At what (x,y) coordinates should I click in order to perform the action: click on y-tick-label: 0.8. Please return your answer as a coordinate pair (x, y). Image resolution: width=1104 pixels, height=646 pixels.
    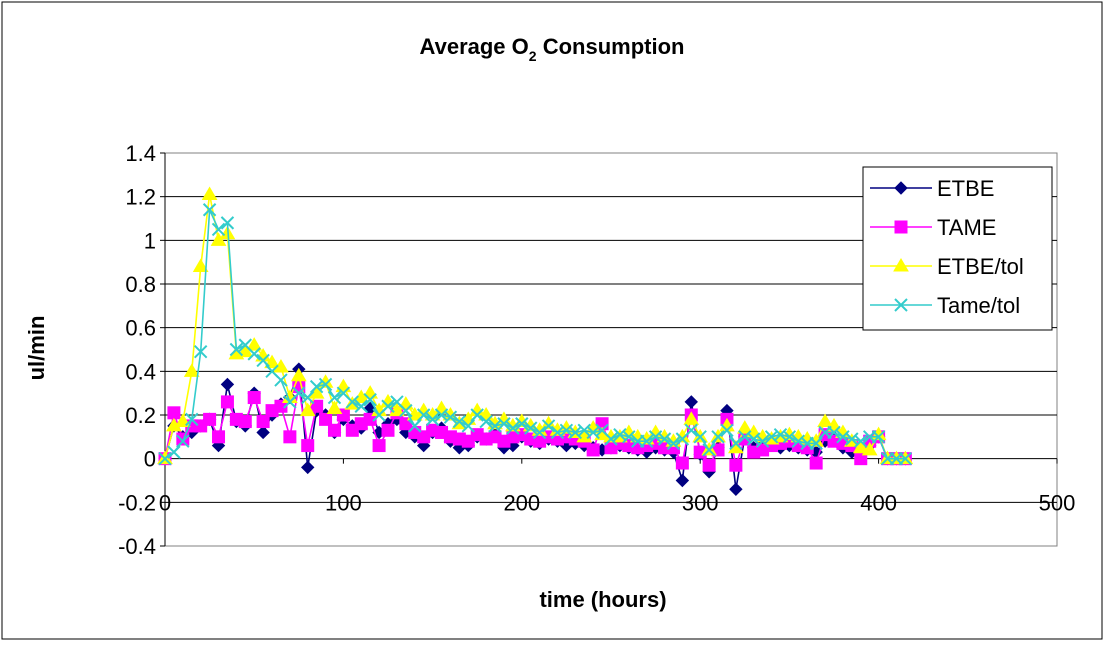
    Looking at the image, I should click on (140, 284).